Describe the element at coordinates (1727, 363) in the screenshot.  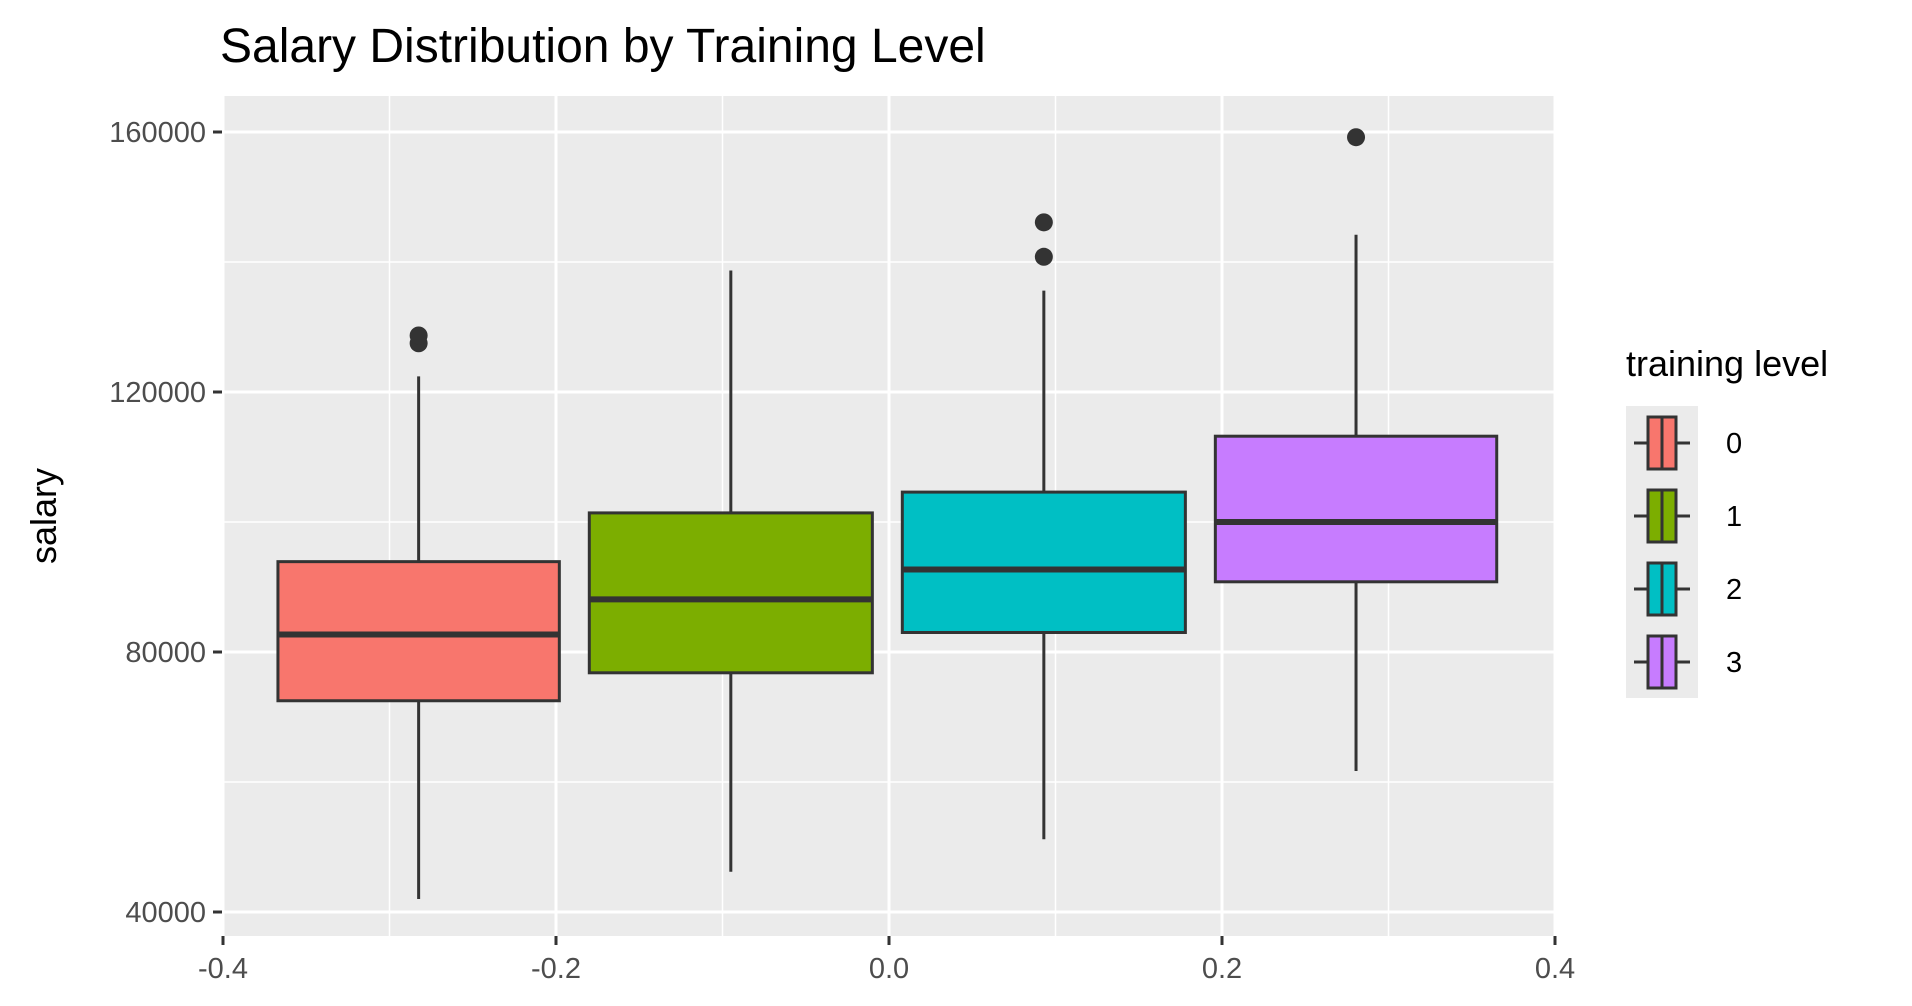
I see `legend-title: training level` at that location.